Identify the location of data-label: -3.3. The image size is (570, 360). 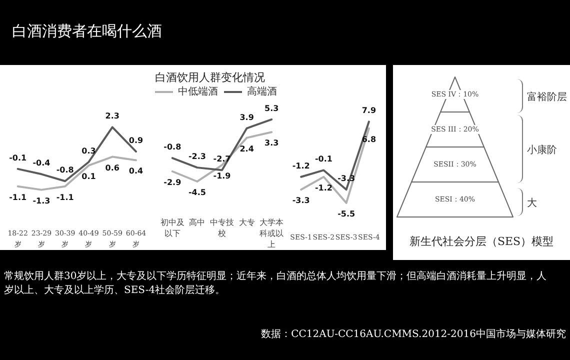
(301, 201).